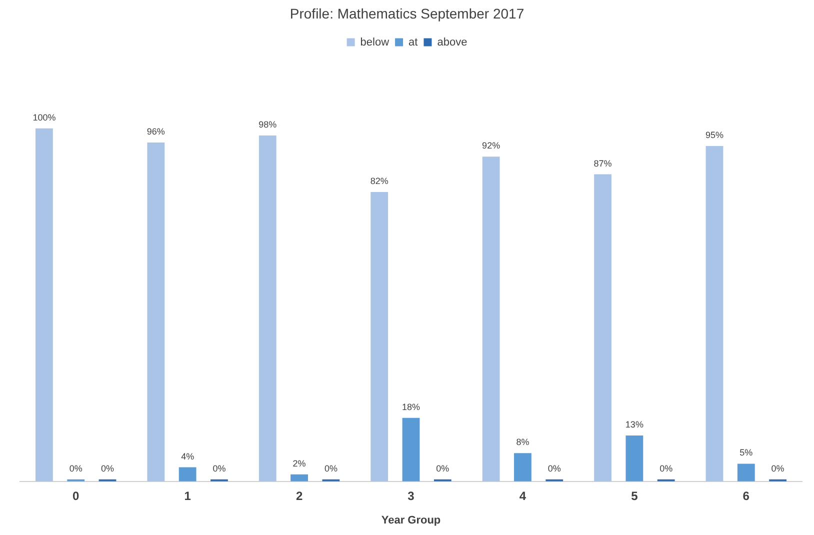 The image size is (814, 535). What do you see at coordinates (411, 520) in the screenshot?
I see `x-axis-title: Year Group` at bounding box center [411, 520].